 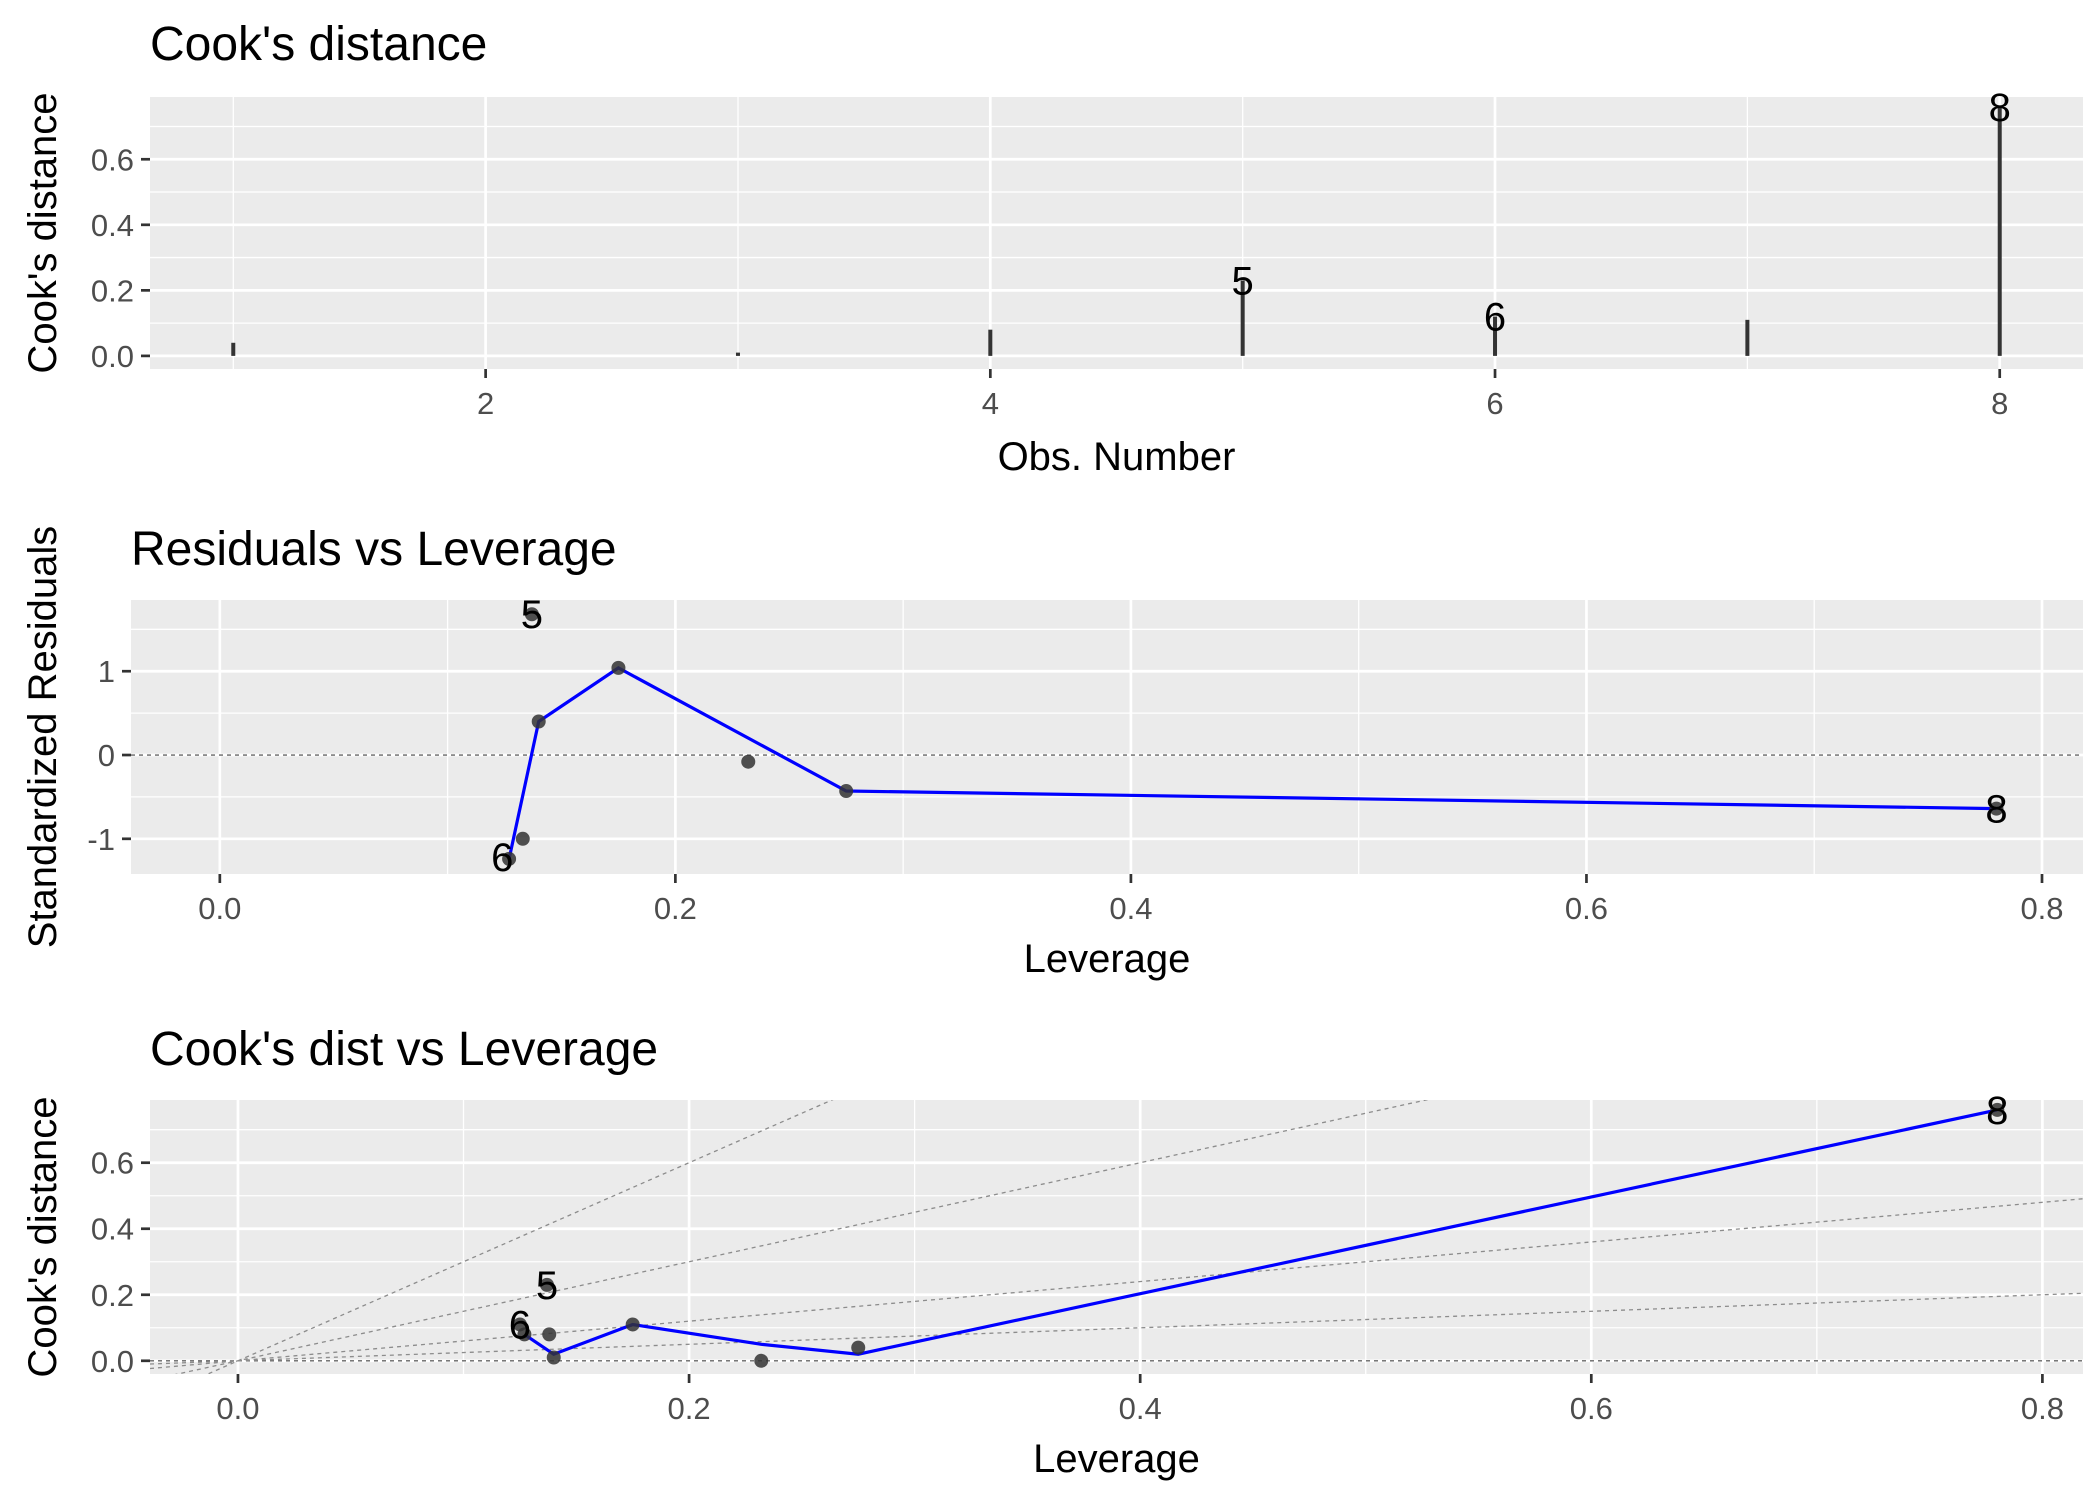 What do you see at coordinates (990, 403) in the screenshot?
I see `x-tick-label: 4` at bounding box center [990, 403].